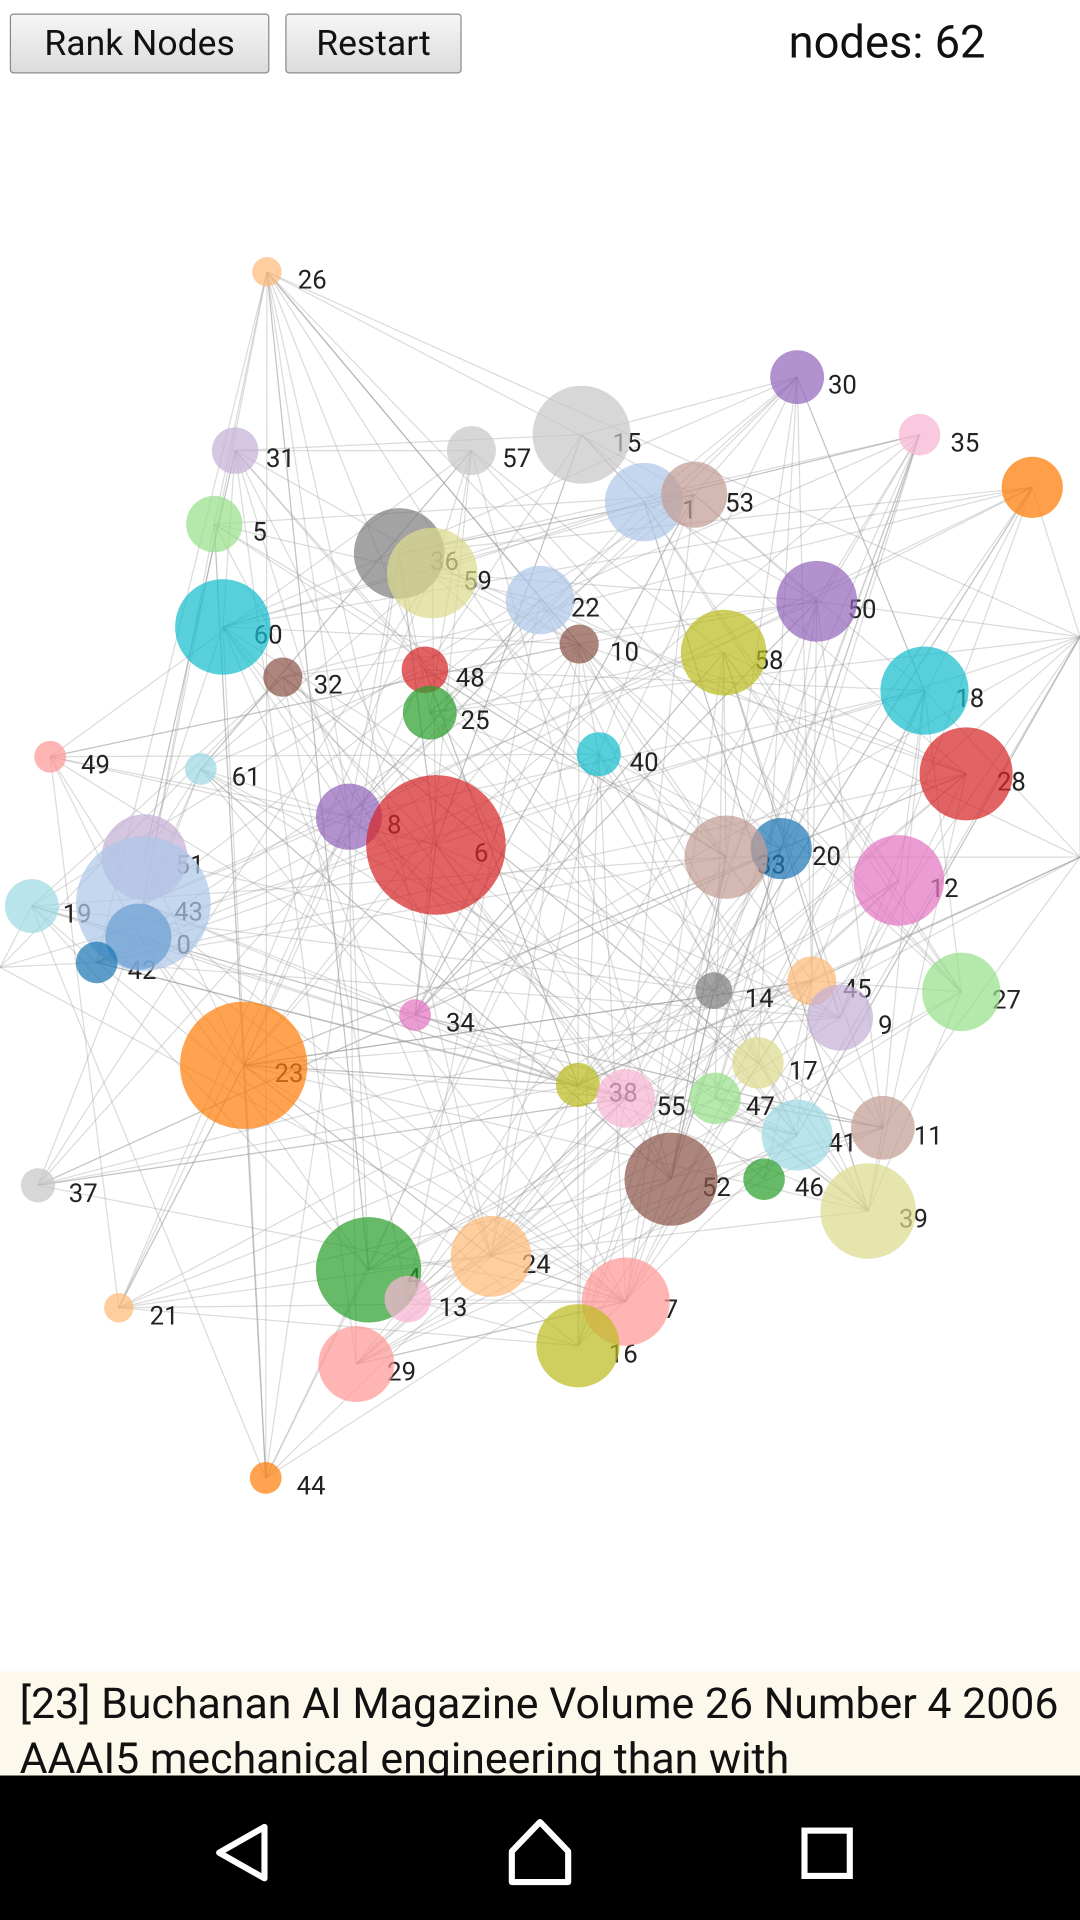  I want to click on node-label: 31, so click(280, 459).